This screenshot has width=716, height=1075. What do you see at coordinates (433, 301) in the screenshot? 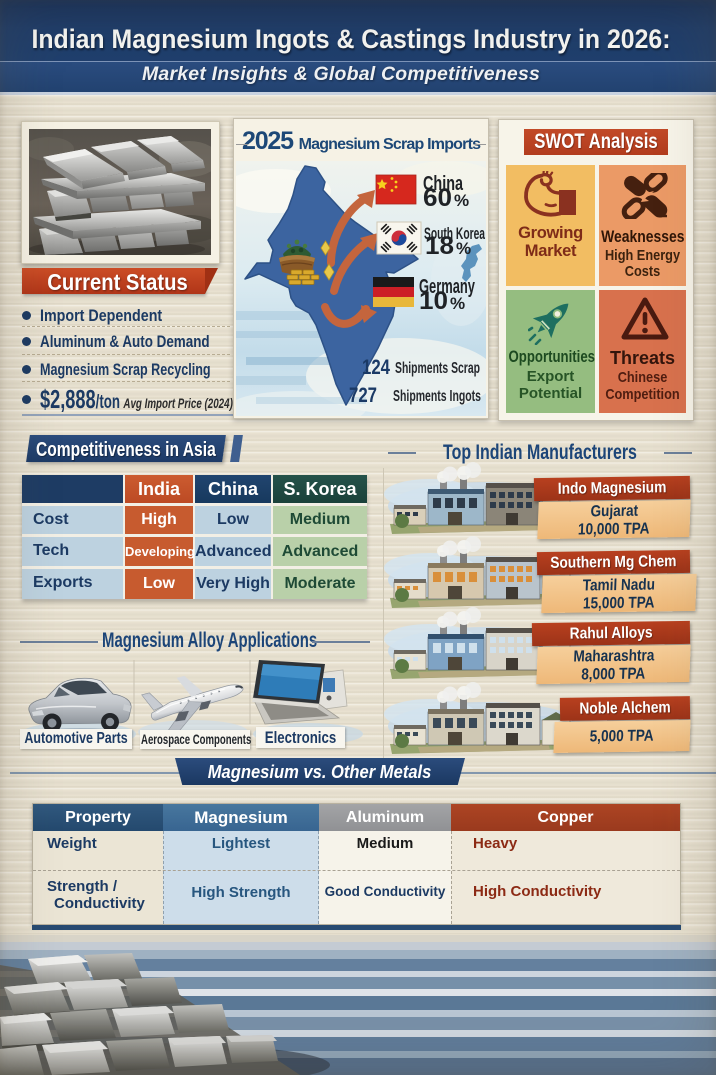
I see `svg-text: 10` at bounding box center [433, 301].